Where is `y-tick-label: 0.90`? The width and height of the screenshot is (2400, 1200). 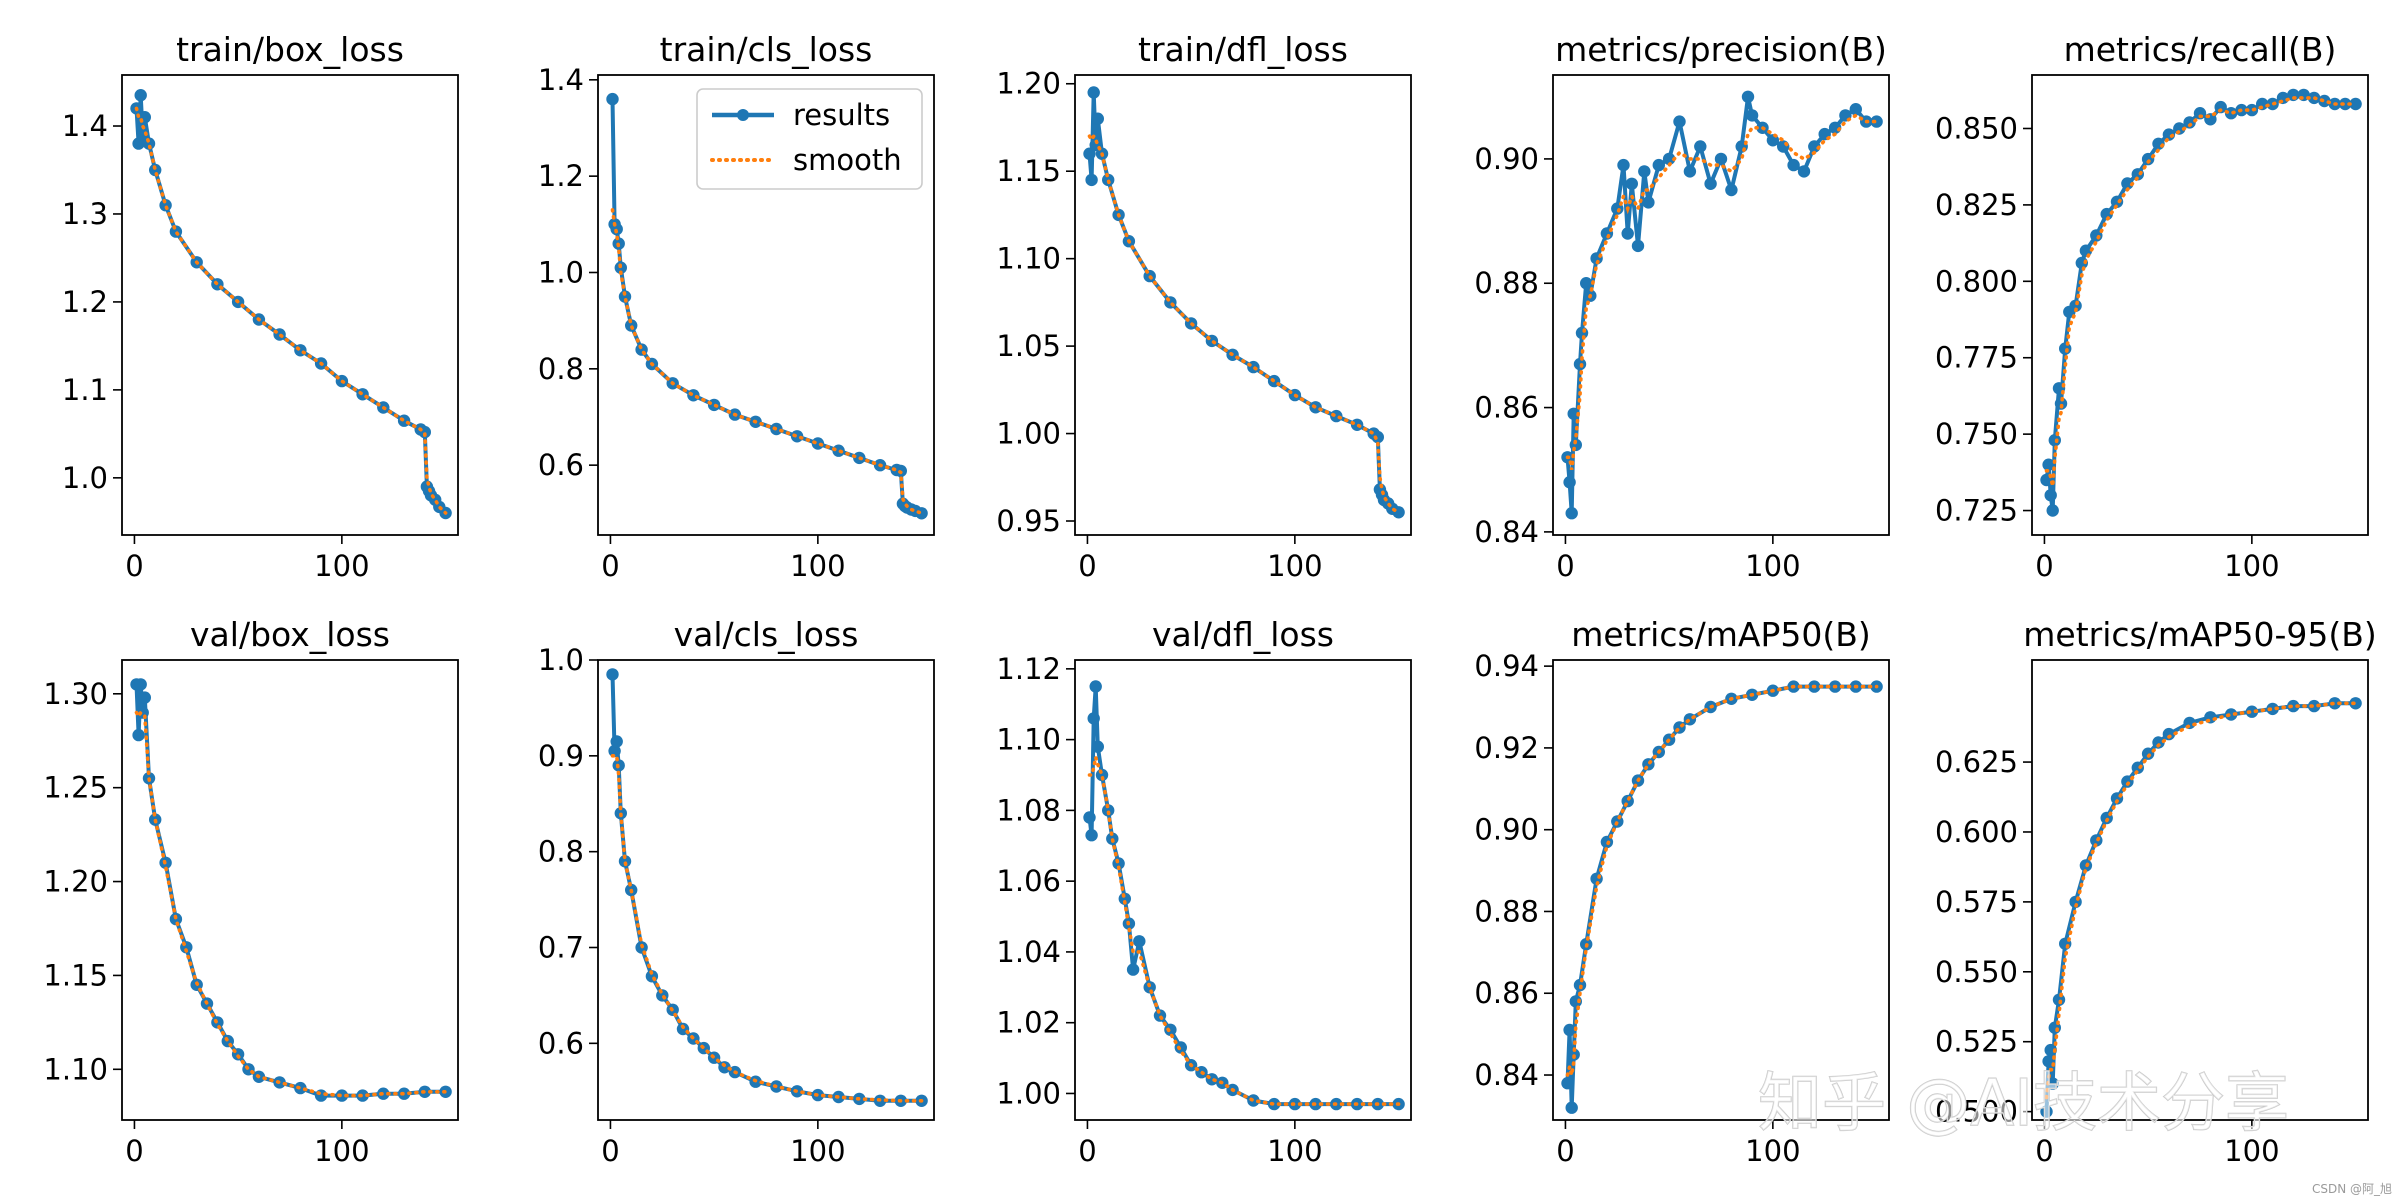
y-tick-label: 0.90 is located at coordinates (1506, 159).